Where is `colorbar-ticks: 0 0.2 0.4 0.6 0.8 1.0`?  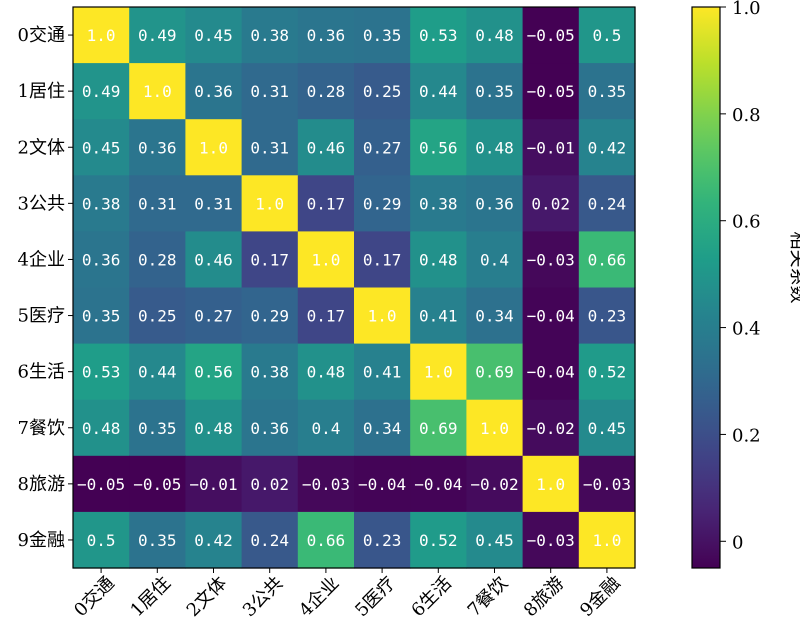
colorbar-ticks: 0 0.2 0.4 0.6 0.8 1.0 is located at coordinates (740, 276).